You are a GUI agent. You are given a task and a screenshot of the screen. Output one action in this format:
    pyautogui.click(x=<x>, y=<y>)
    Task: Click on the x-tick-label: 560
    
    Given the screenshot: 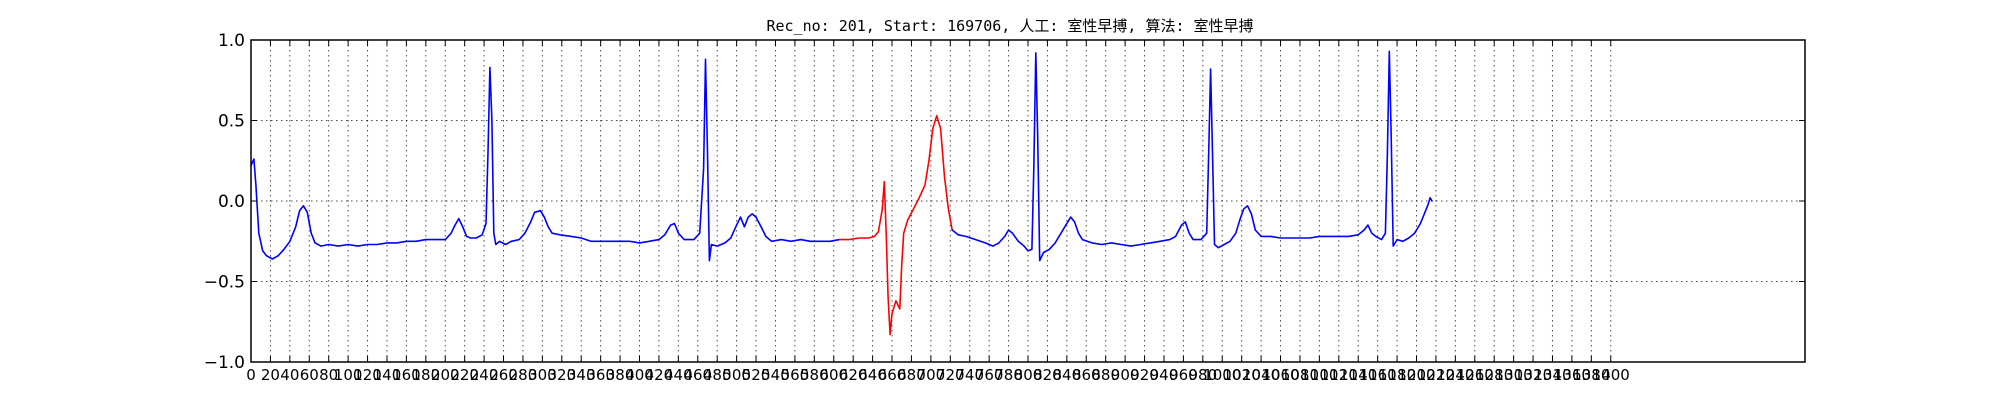 What is the action you would take?
    pyautogui.click(x=795, y=375)
    